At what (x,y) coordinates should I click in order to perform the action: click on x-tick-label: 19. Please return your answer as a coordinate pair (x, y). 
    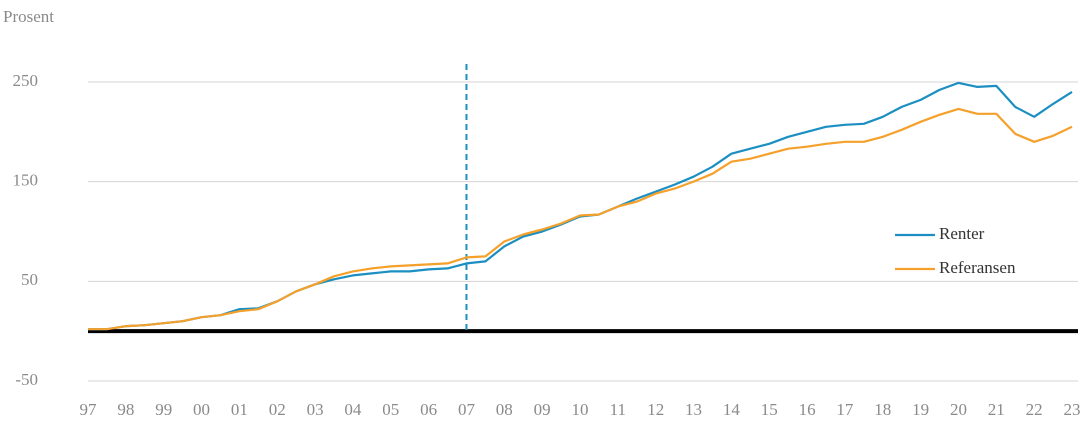
    Looking at the image, I should click on (920, 409).